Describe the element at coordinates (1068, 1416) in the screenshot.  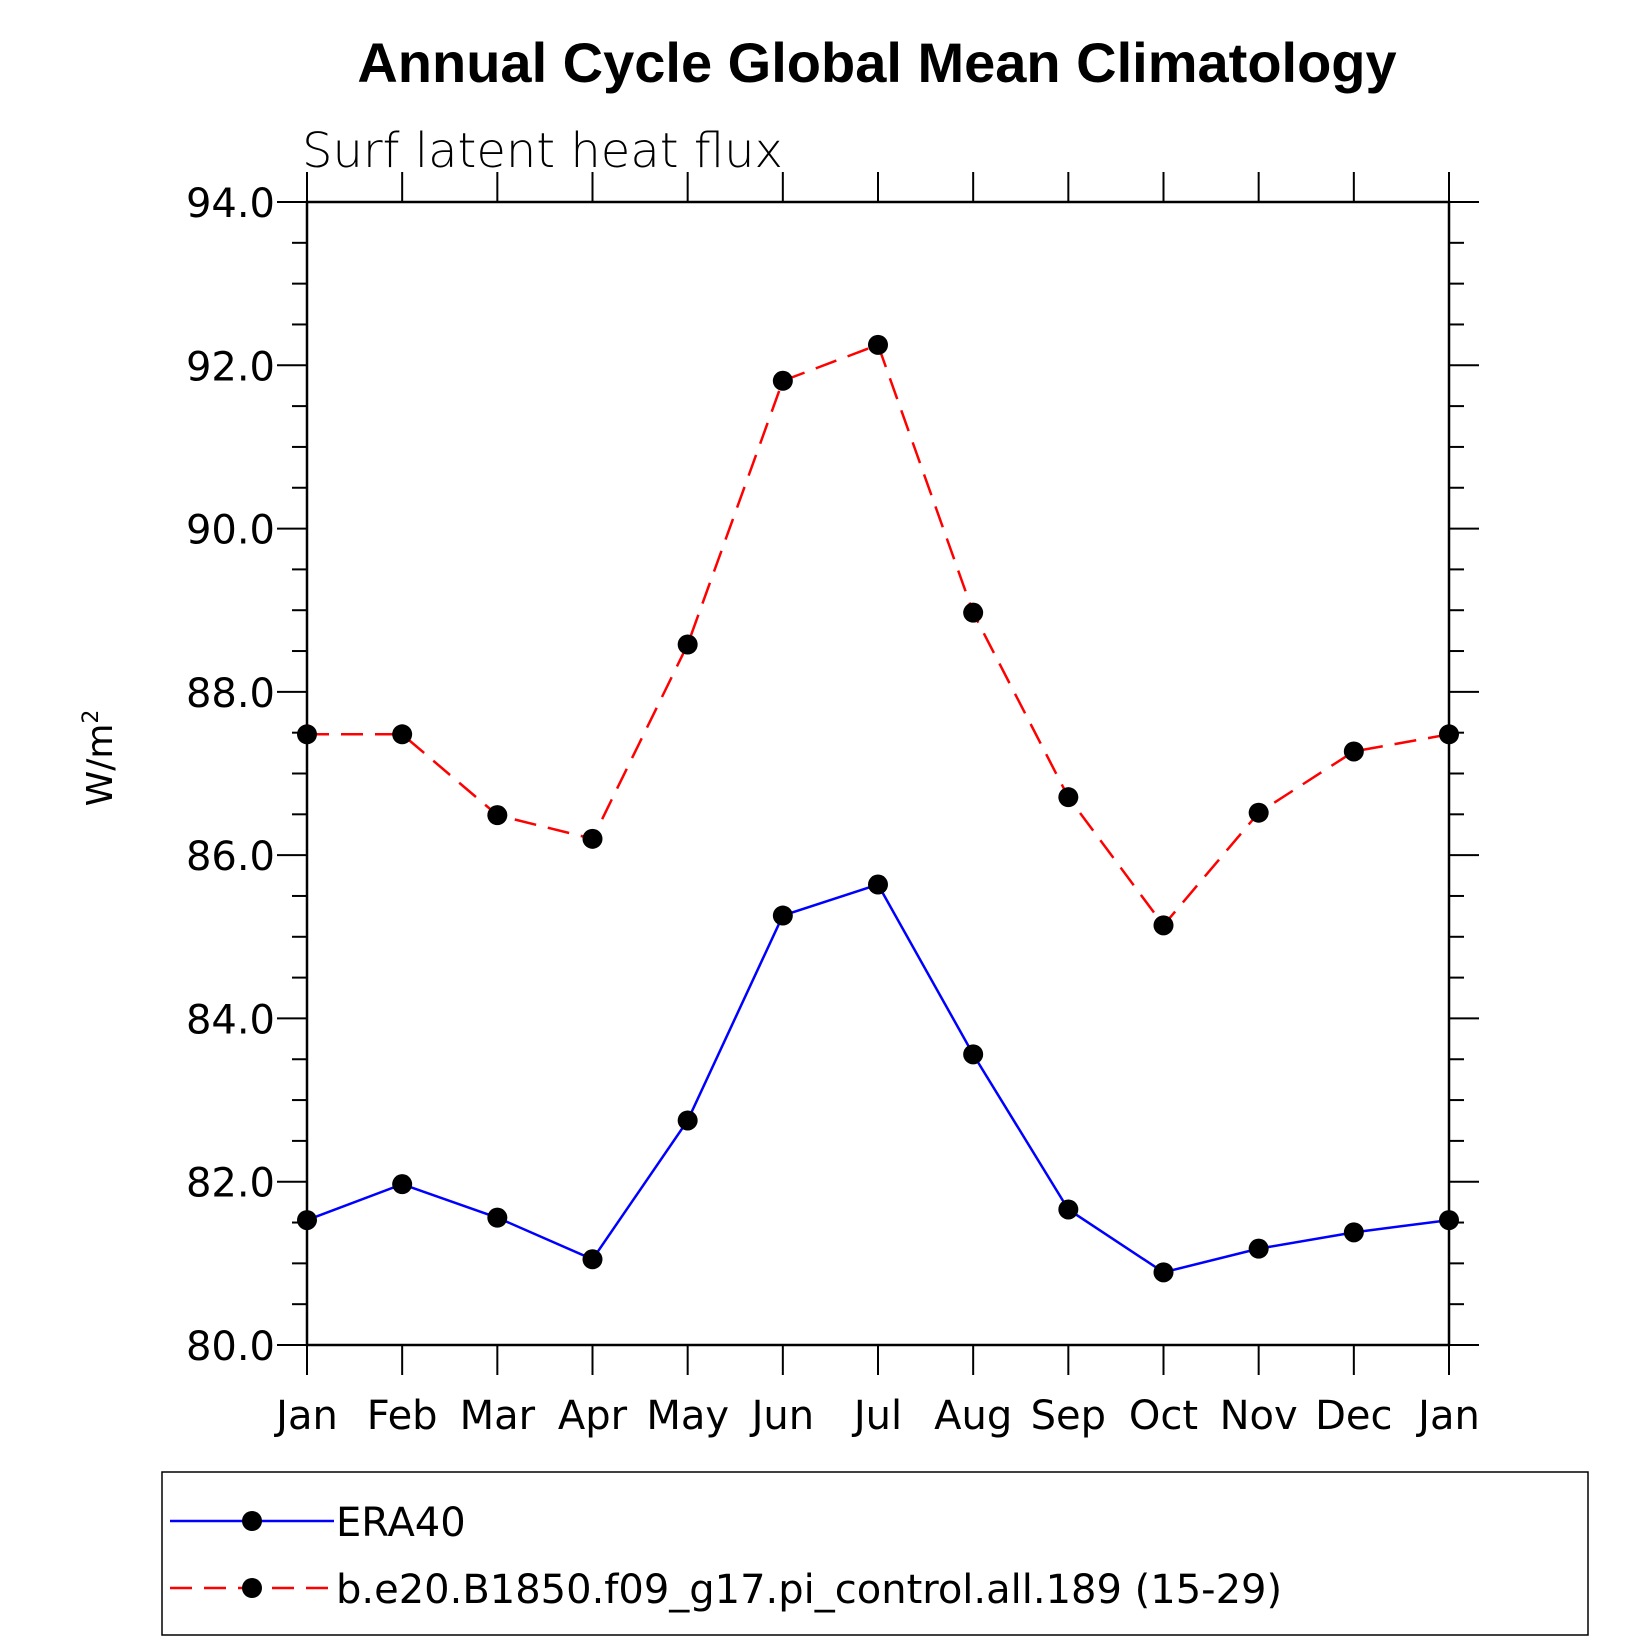
I see `x-tick-label: Sep` at that location.